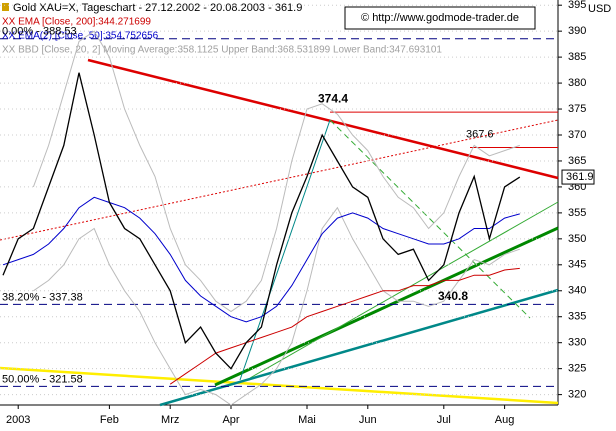 Image resolution: width=616 pixels, height=431 pixels. Describe the element at coordinates (42, 297) in the screenshot. I see `fib-label: 38.20% - 337.38` at that location.